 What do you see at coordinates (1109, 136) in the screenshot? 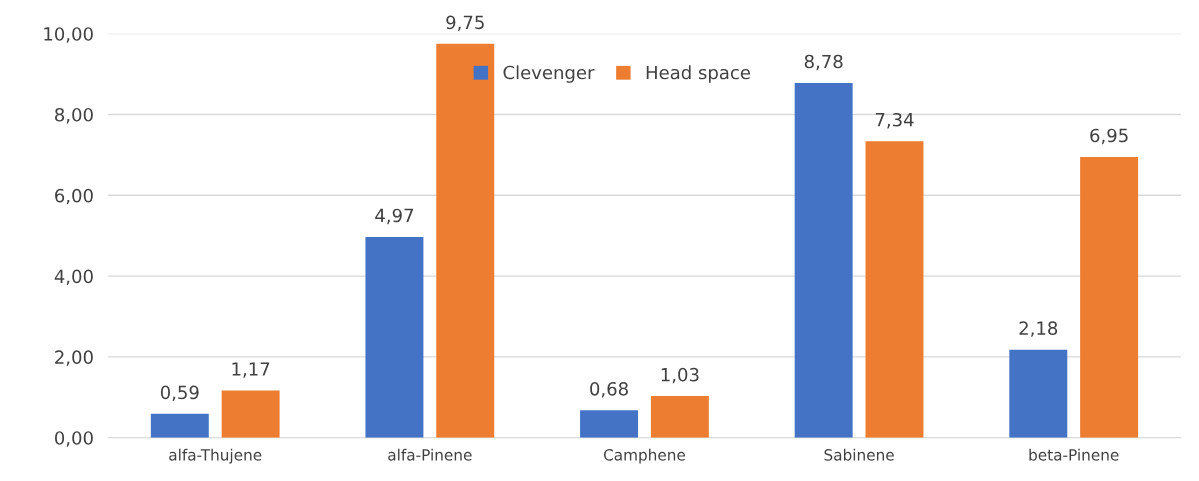
I see `data-label: 6,95` at bounding box center [1109, 136].